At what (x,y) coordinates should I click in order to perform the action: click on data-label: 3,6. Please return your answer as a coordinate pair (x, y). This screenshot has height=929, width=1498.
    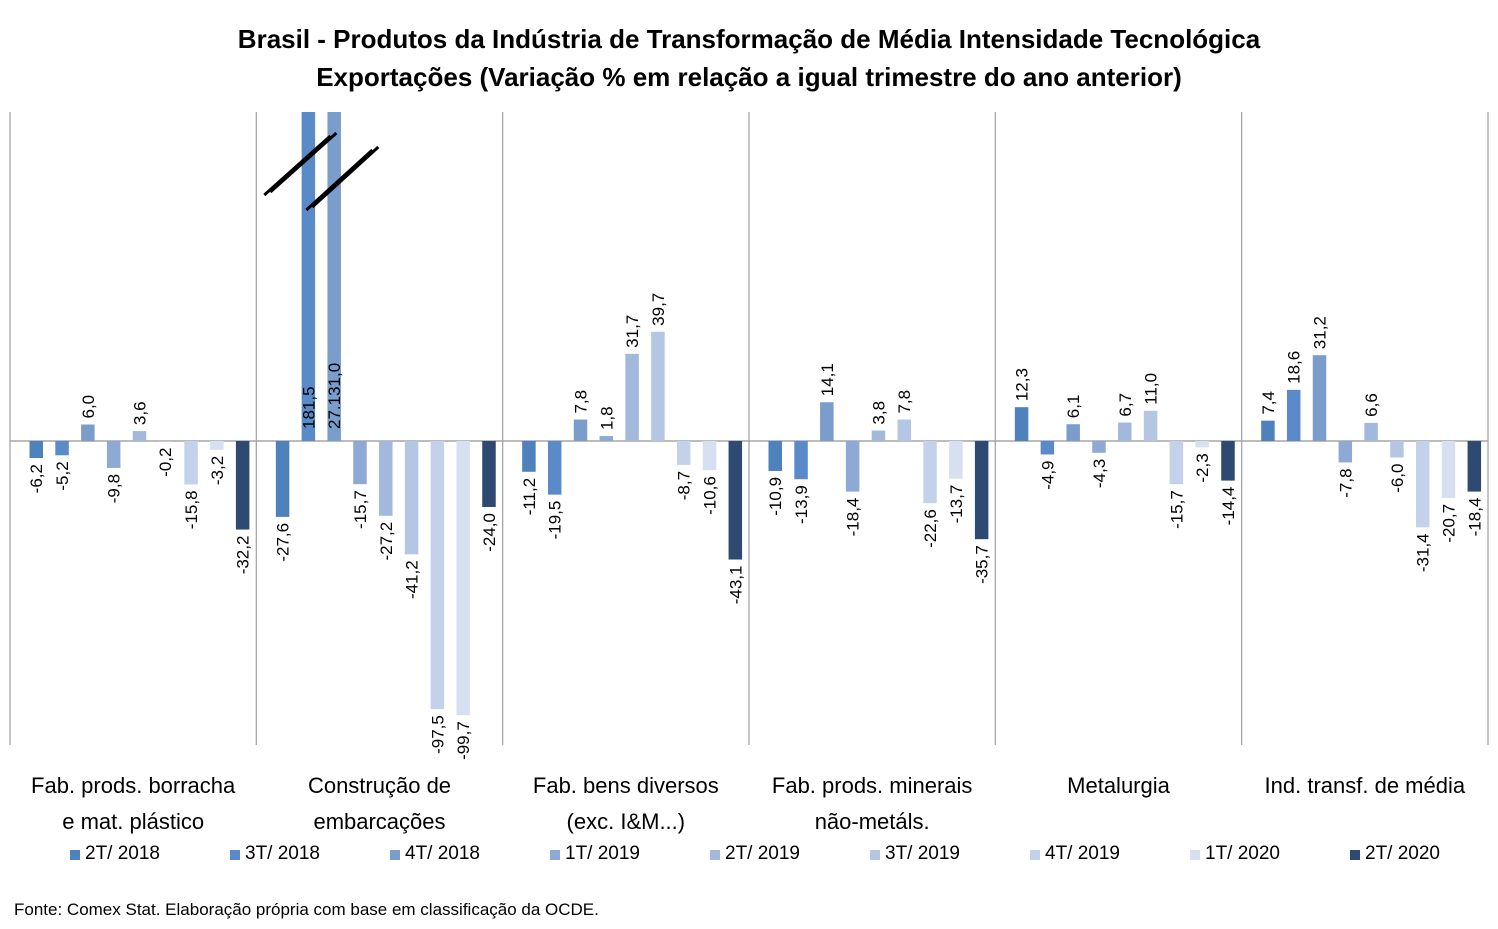
    Looking at the image, I should click on (139, 413).